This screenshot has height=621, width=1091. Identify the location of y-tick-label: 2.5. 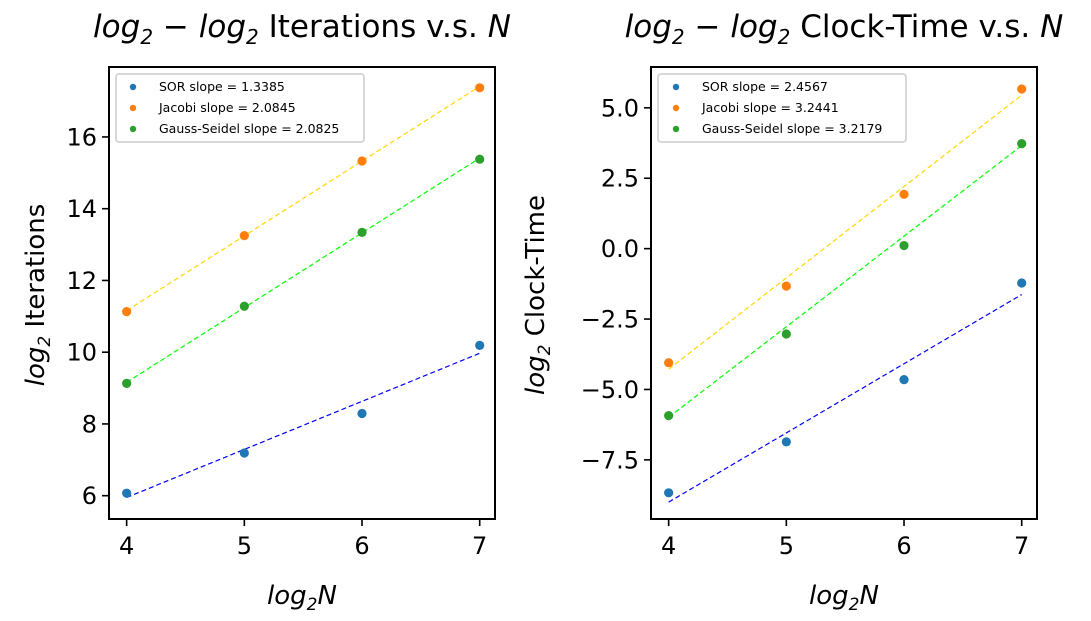
(620, 179).